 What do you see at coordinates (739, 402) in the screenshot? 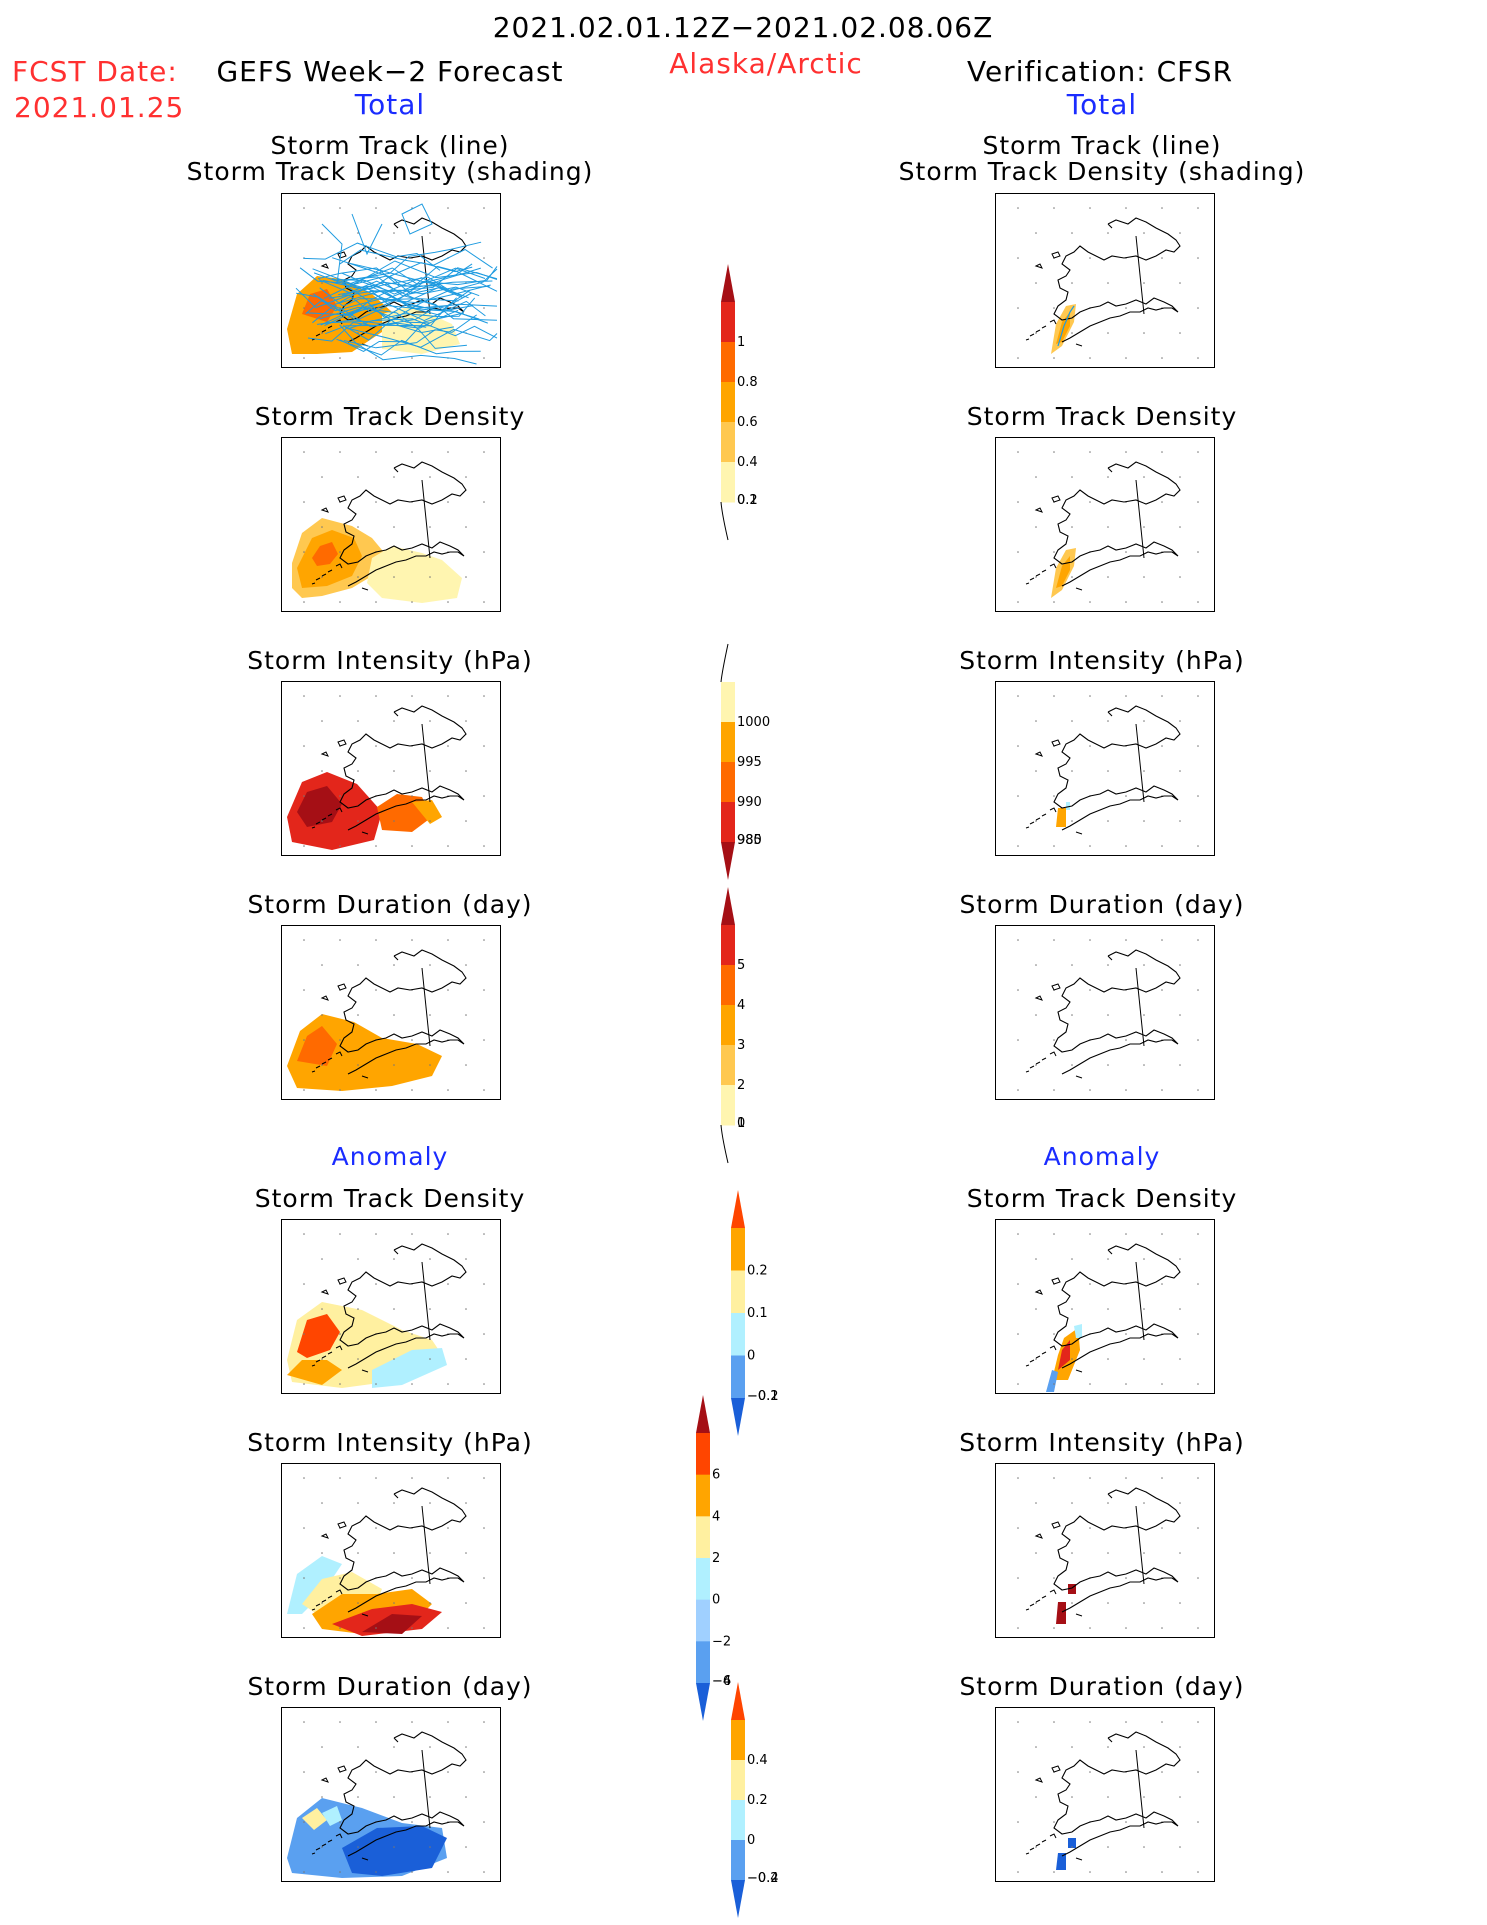
I see `colorbar-density: 1 0.8 0.6 0.4 0.20.1` at bounding box center [739, 402].